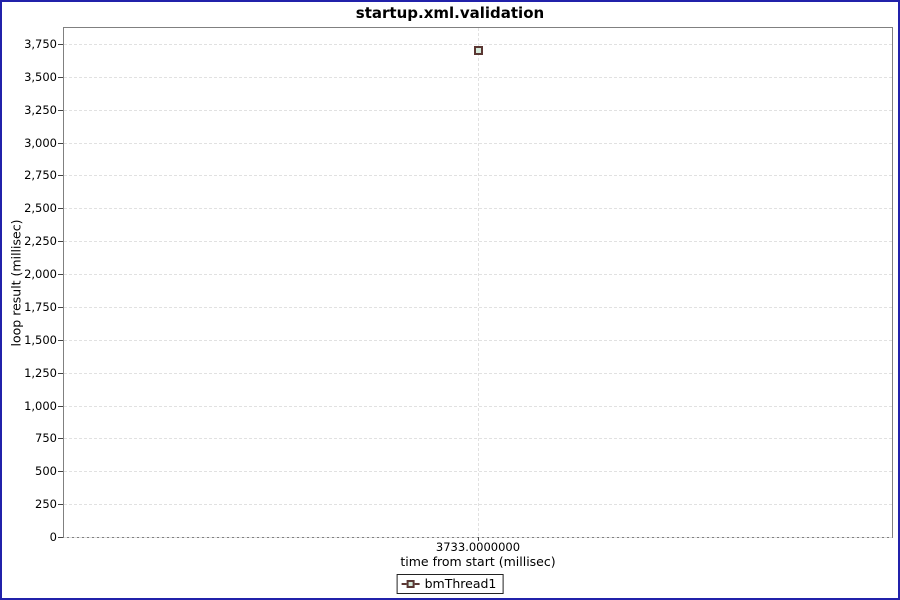 This screenshot has width=900, height=600. Describe the element at coordinates (40, 142) in the screenshot. I see `y-tick-label: 3,000` at that location.